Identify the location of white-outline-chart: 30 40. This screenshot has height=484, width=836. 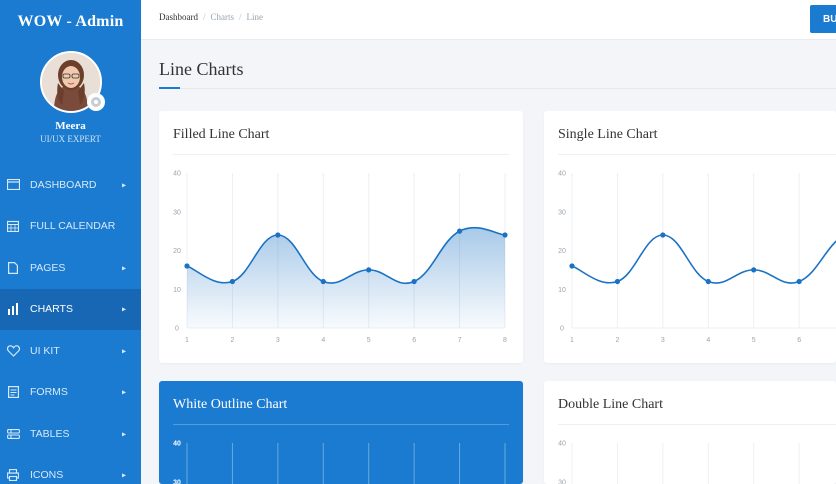
(339, 462).